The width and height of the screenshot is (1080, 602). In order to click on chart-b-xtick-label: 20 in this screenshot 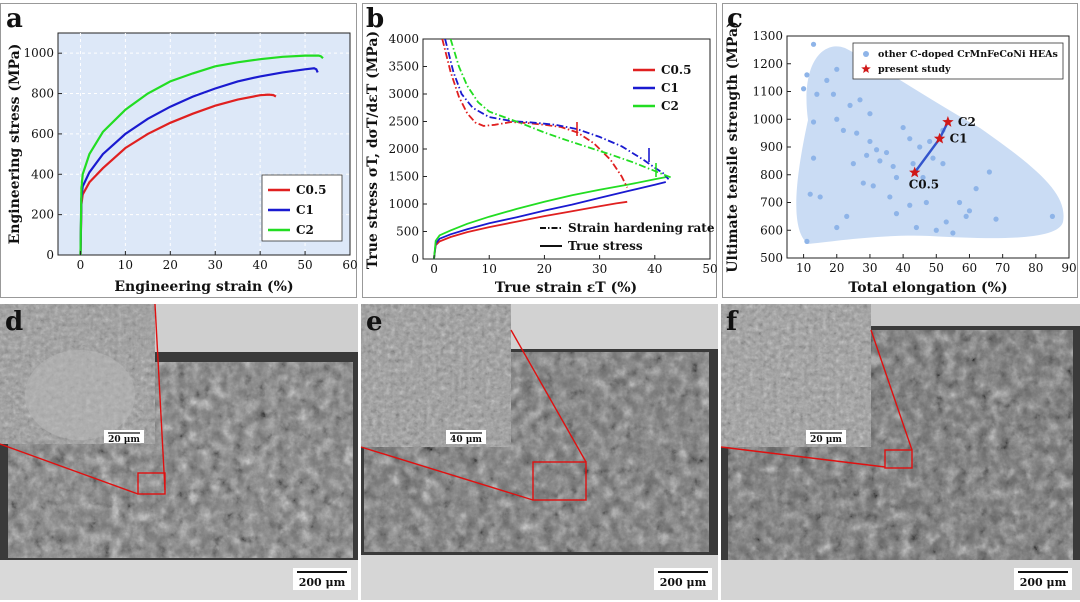, I will do `click(544, 269)`.